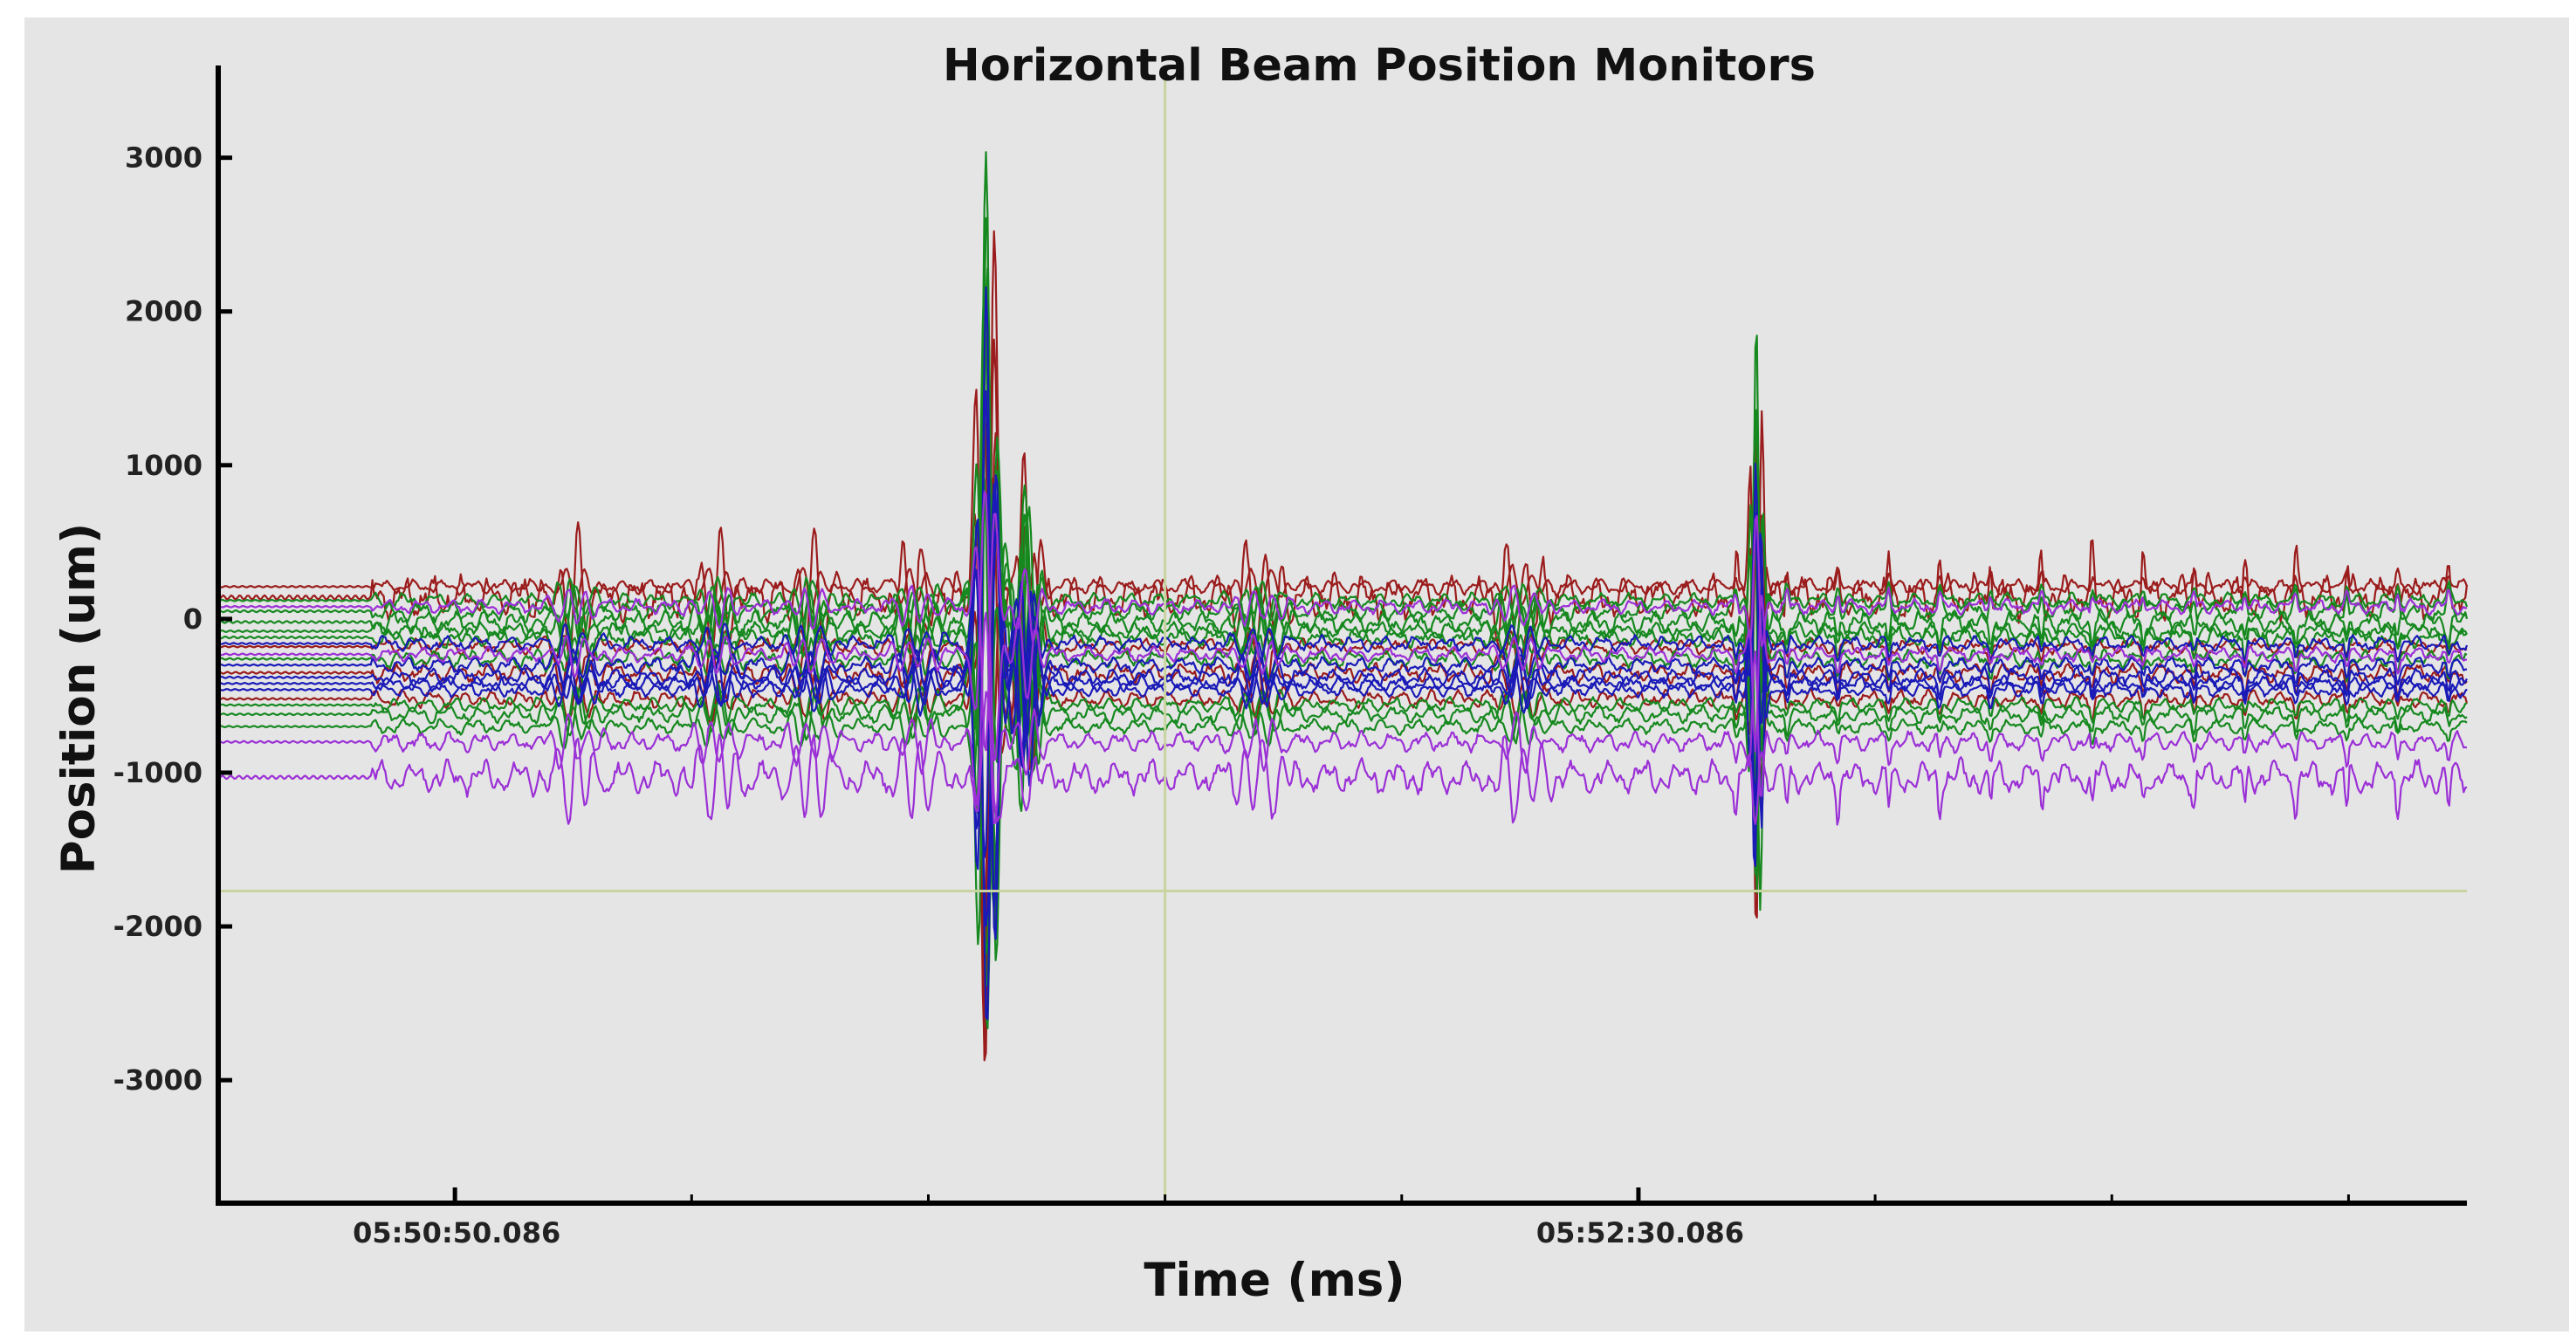  Describe the element at coordinates (79, 698) in the screenshot. I see `y-axis-title: Position (um)` at that location.